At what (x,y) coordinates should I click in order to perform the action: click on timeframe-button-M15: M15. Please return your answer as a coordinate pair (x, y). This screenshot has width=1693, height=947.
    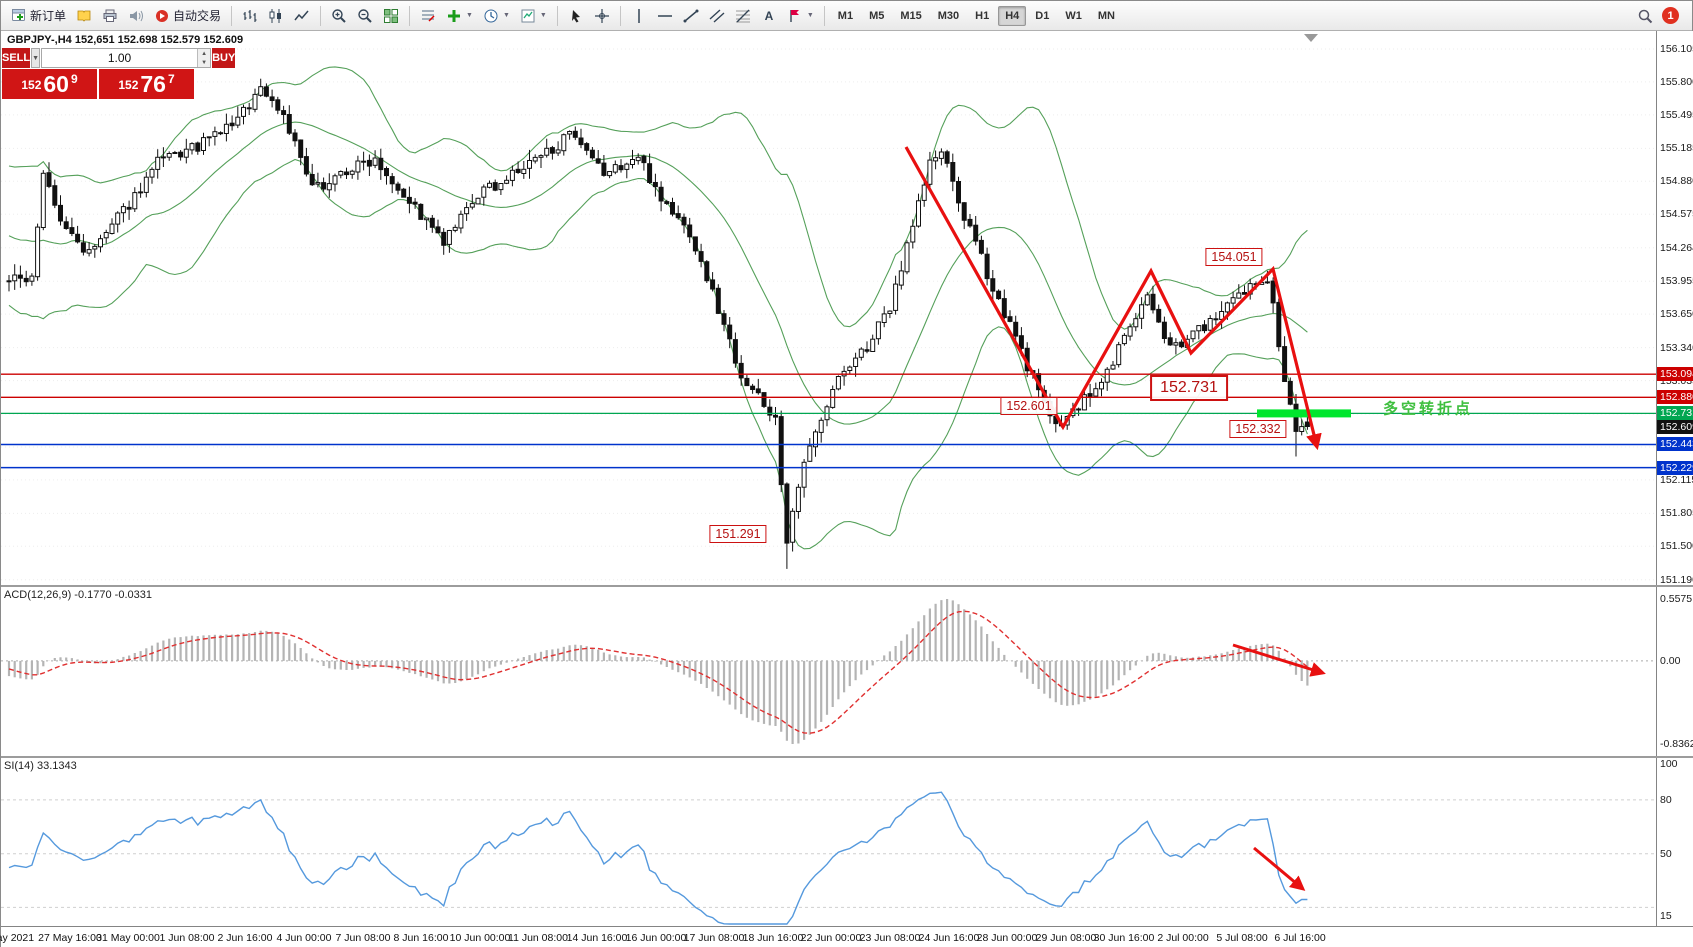
    Looking at the image, I should click on (911, 15).